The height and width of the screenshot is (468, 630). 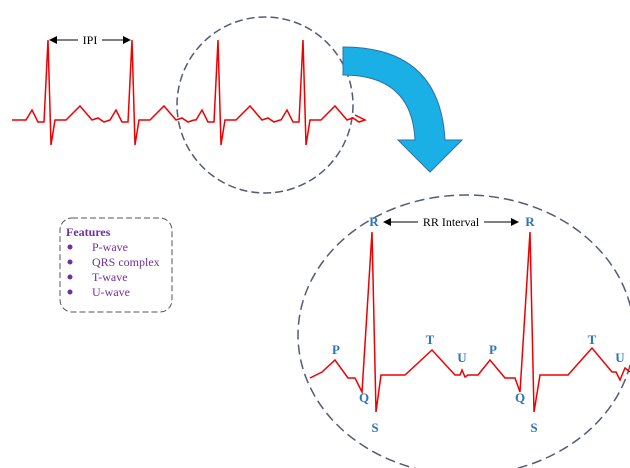 I want to click on zoom-circle, so click(x=265, y=105).